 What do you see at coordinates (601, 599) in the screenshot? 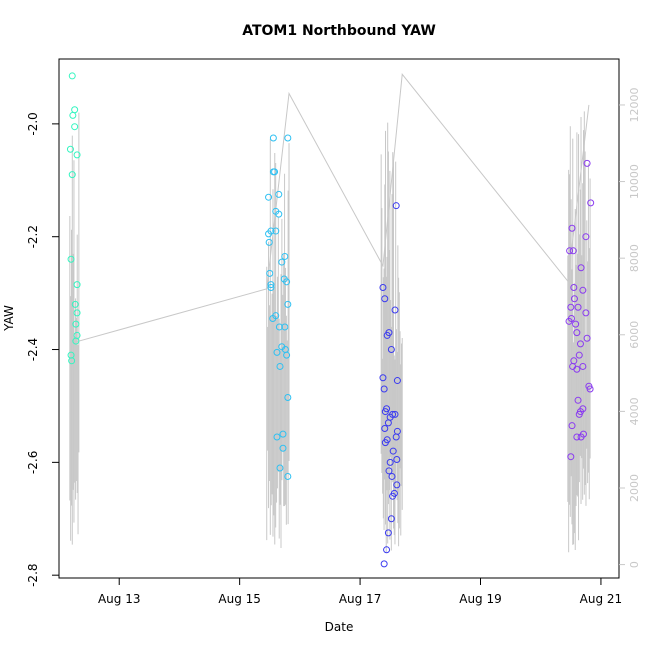
I see `x-tick-label: Aug 21` at bounding box center [601, 599].